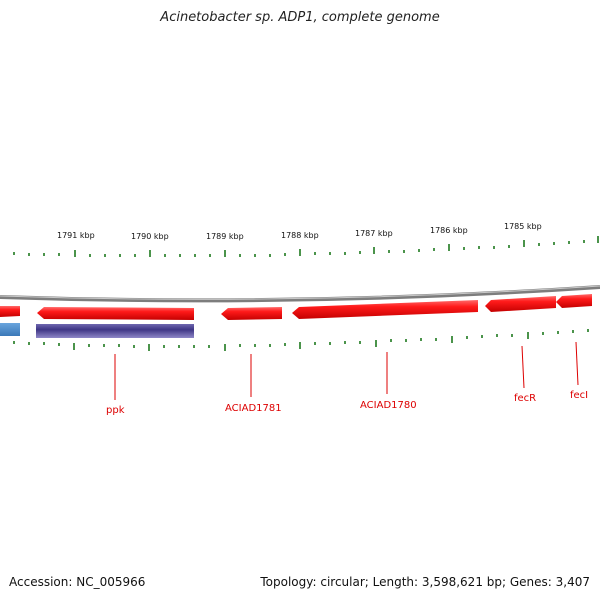  I want to click on ruler-label-1787: 1787 kbp, so click(374, 233).